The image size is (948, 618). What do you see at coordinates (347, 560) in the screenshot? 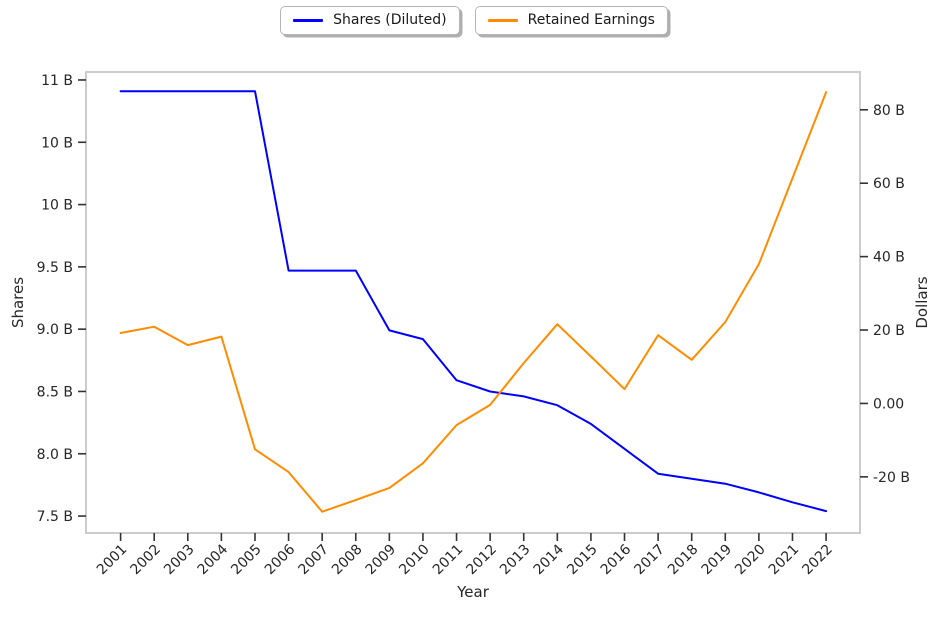
I see `x-tick-label: 2008` at bounding box center [347, 560].